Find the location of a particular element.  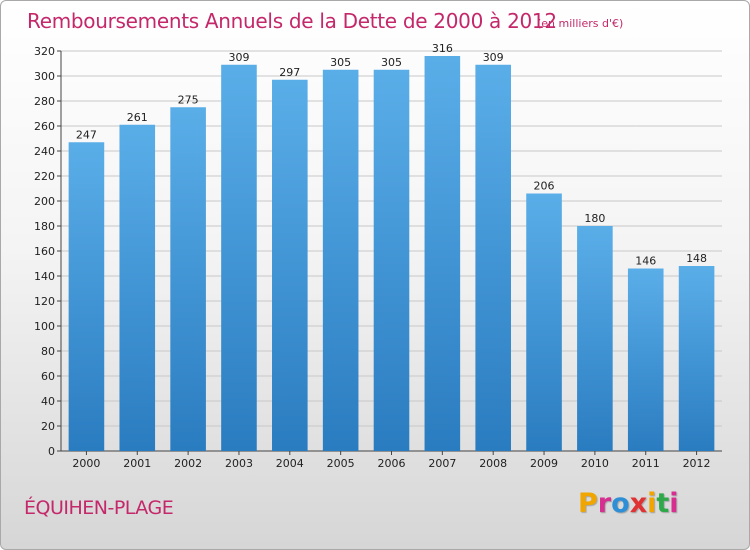

y-tick-label: 60 is located at coordinates (48, 376).